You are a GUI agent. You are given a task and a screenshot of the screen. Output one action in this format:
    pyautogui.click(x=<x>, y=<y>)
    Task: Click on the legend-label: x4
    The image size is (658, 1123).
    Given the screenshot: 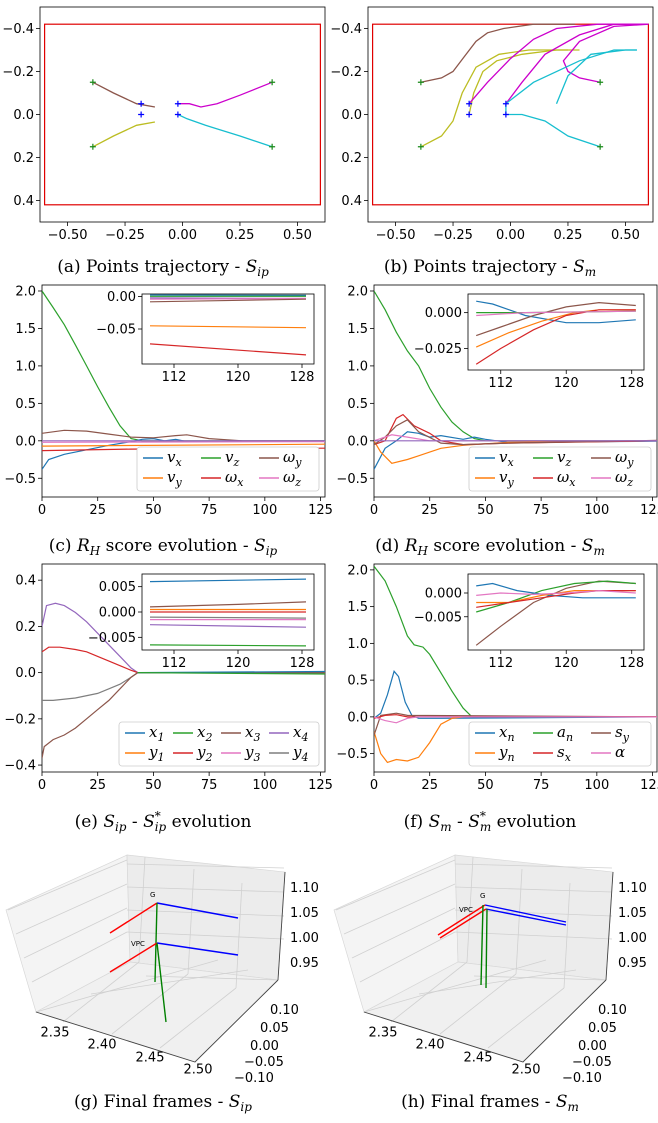 What is the action you would take?
    pyautogui.click(x=300, y=733)
    